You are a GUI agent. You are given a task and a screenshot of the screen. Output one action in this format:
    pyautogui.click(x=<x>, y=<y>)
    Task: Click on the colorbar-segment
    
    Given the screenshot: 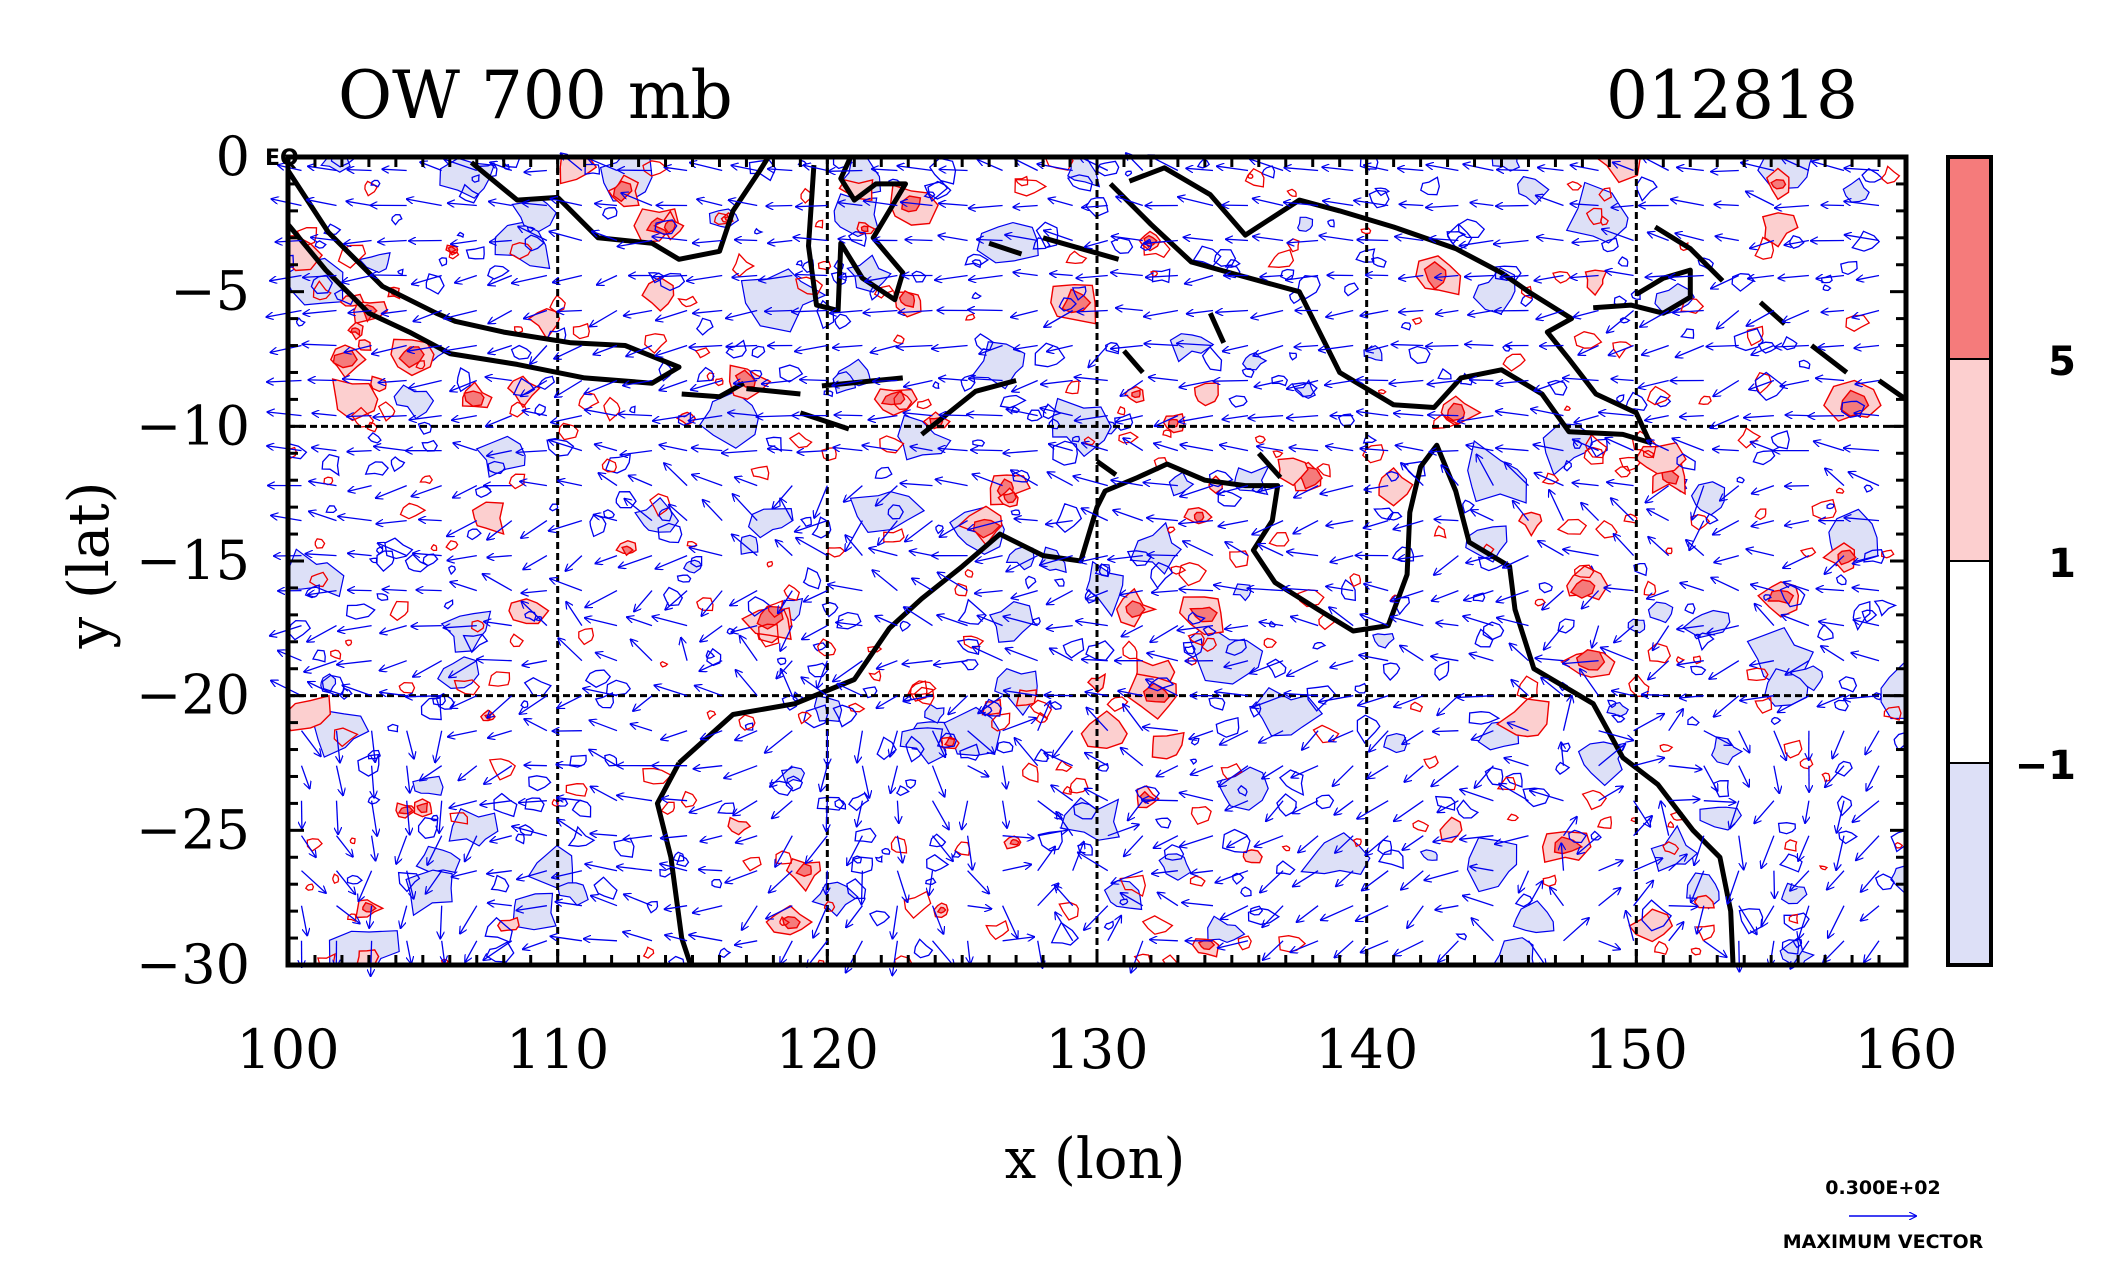 What is the action you would take?
    pyautogui.click(x=1969, y=258)
    